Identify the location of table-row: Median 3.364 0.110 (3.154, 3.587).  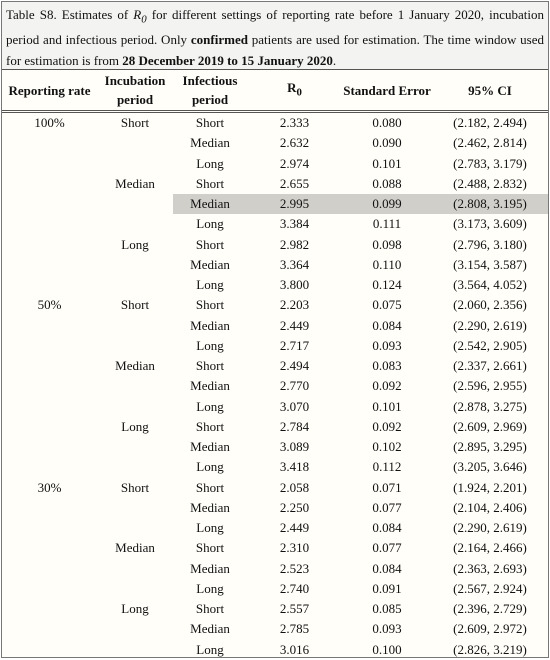
(275, 265).